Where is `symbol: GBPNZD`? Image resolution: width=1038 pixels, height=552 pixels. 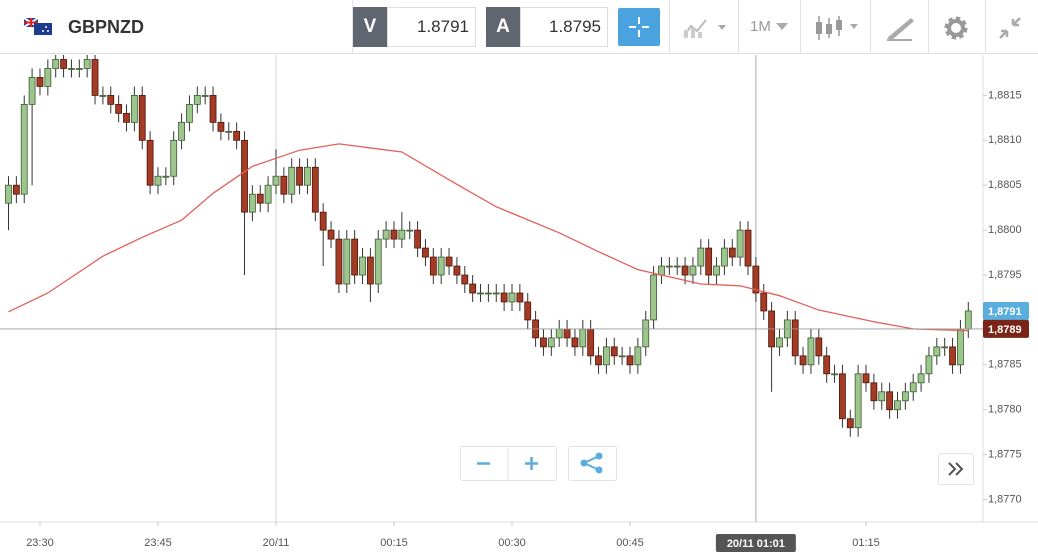 symbol: GBPNZD is located at coordinates (106, 27).